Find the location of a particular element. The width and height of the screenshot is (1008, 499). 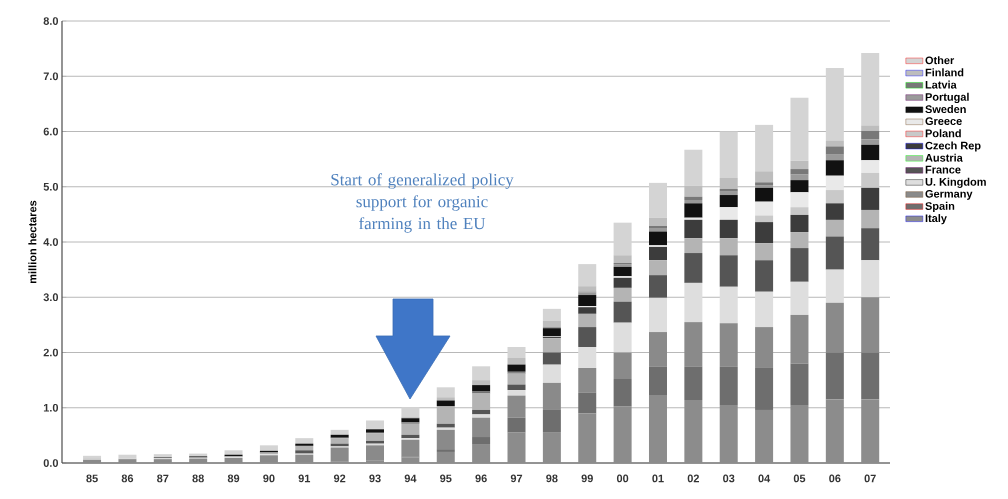

legend-label: Sweden is located at coordinates (945, 109).